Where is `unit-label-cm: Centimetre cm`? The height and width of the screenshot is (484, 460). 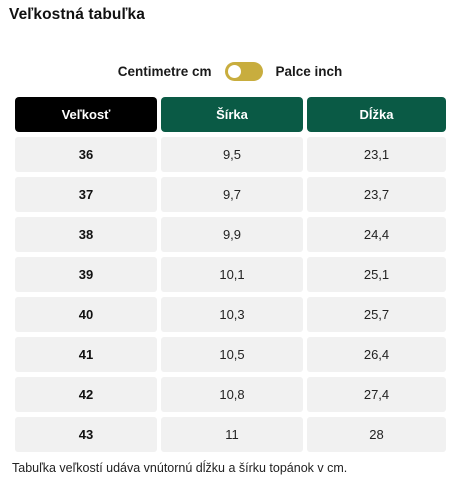 unit-label-cm: Centimetre cm is located at coordinates (164, 71).